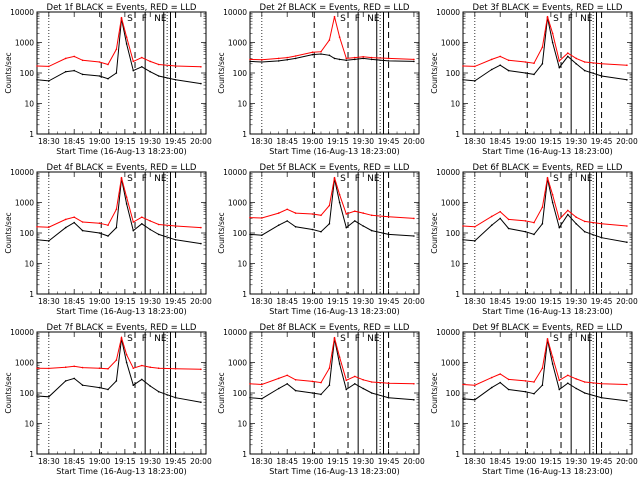  What do you see at coordinates (150, 141) in the screenshot?
I see `x-tick-label: 19:30` at bounding box center [150, 141].